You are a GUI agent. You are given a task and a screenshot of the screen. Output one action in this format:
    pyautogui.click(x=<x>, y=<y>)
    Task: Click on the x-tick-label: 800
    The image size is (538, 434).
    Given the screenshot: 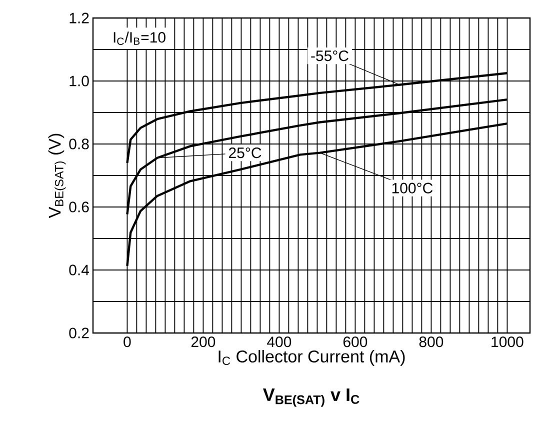 What is the action you would take?
    pyautogui.click(x=431, y=342)
    